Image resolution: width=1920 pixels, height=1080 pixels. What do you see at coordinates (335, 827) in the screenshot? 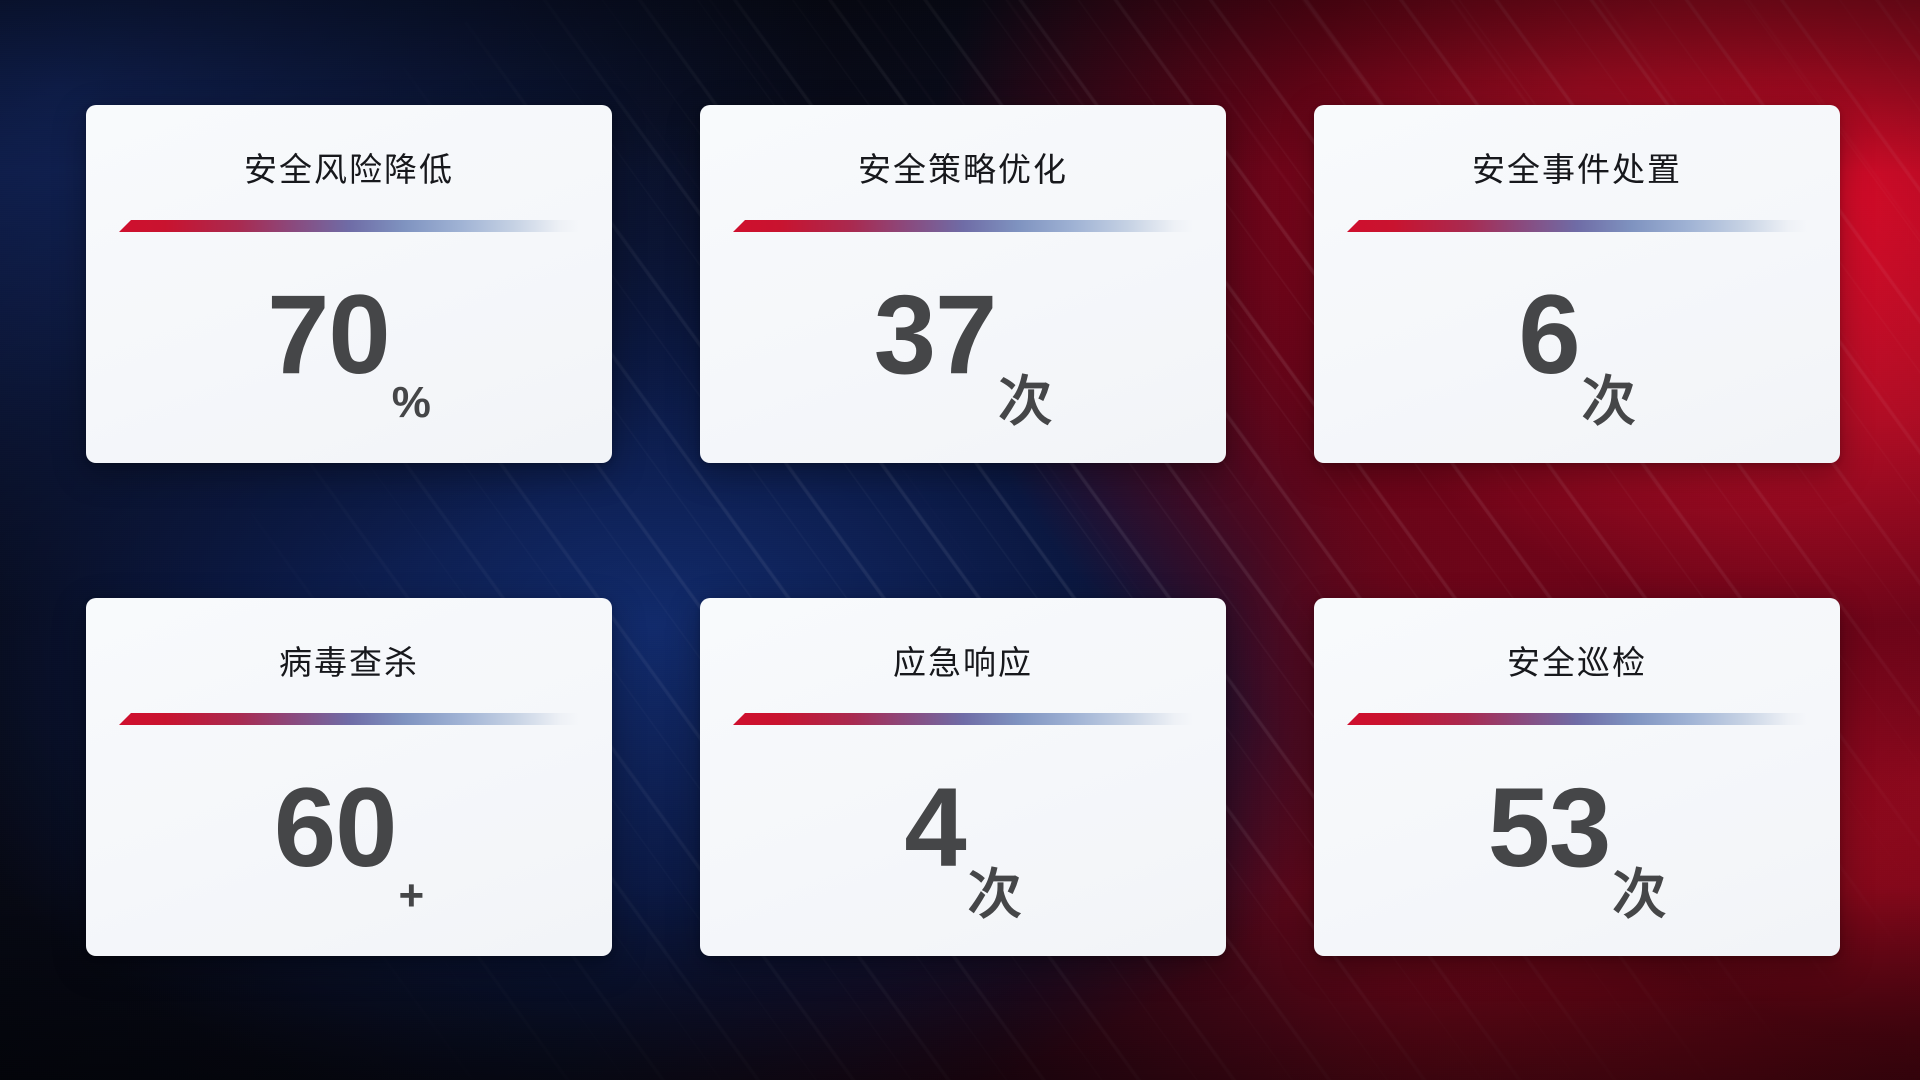
I see `metric-value: 60` at bounding box center [335, 827].